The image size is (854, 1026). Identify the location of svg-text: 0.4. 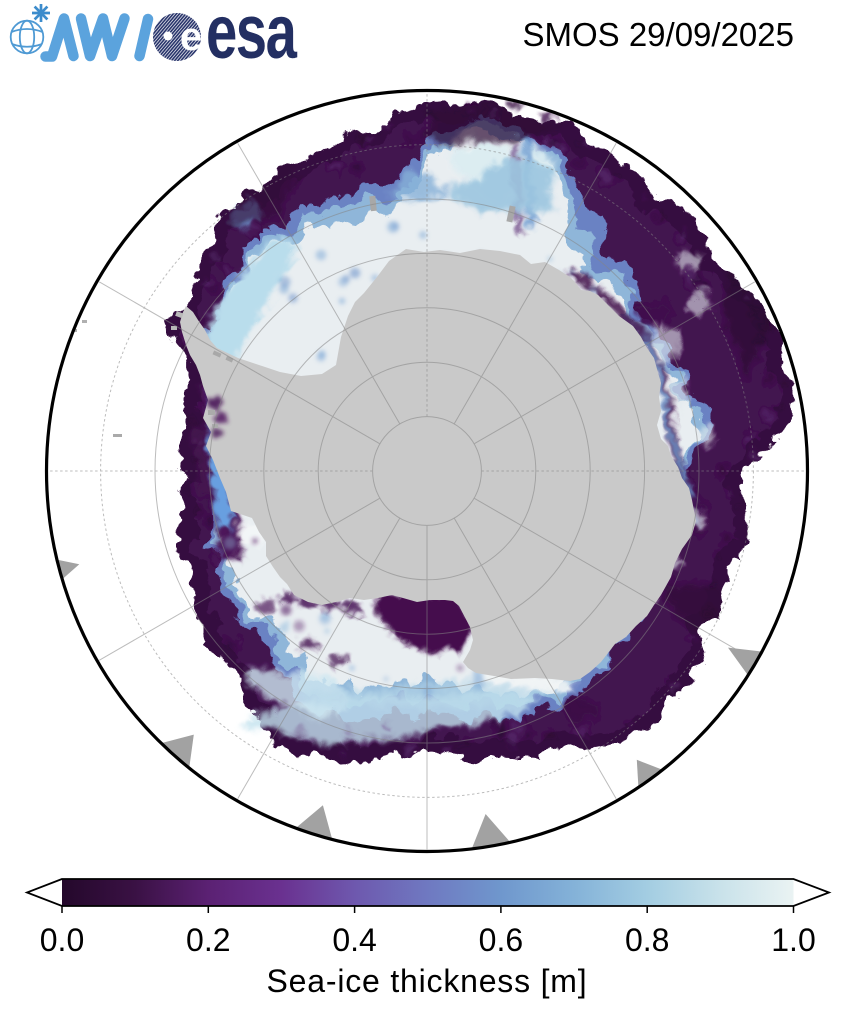
(354, 940).